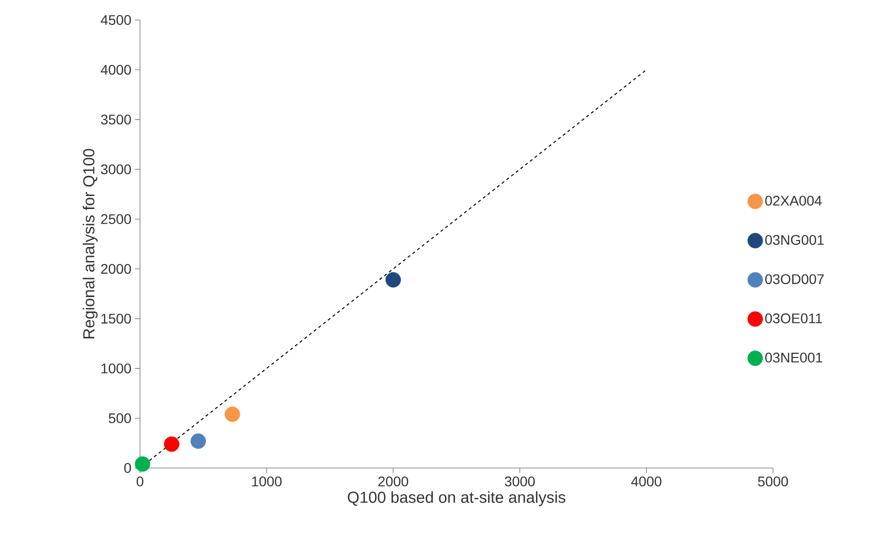  Describe the element at coordinates (457, 498) in the screenshot. I see `x-axis-title: Q100 based on at-site analysis` at that location.